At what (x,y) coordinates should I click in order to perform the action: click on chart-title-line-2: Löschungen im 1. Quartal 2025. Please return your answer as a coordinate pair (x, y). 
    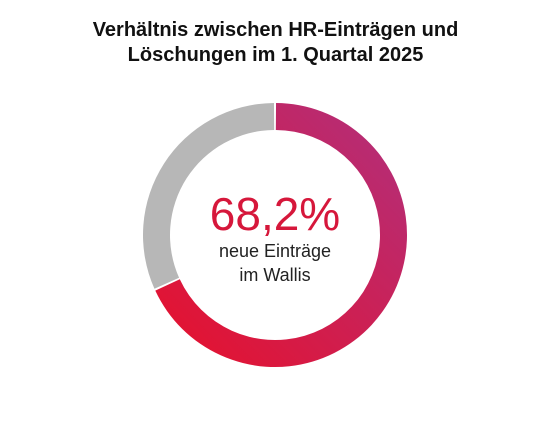
    Looking at the image, I should click on (275, 55).